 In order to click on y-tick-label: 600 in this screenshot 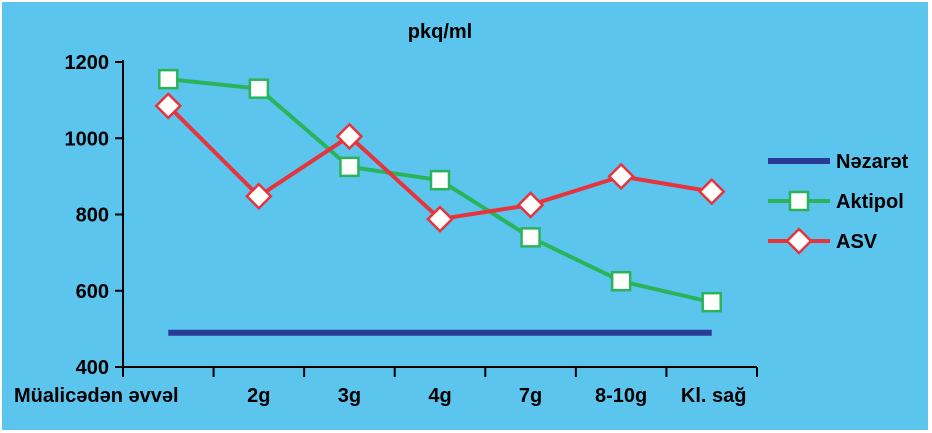, I will do `click(92, 292)`.